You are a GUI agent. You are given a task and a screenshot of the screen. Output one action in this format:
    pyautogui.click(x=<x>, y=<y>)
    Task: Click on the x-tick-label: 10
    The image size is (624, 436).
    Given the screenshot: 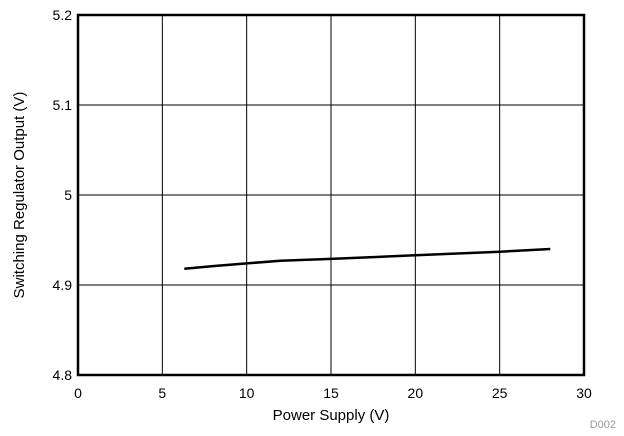 What is the action you would take?
    pyautogui.click(x=247, y=393)
    